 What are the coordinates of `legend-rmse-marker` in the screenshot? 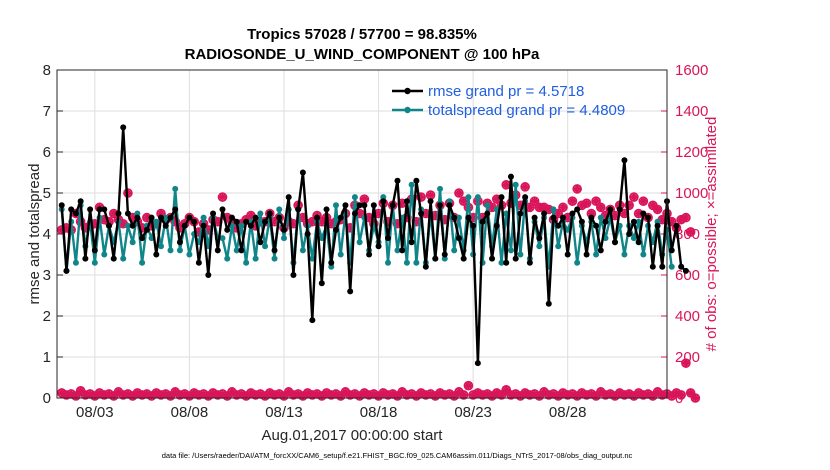 It's located at (407, 91).